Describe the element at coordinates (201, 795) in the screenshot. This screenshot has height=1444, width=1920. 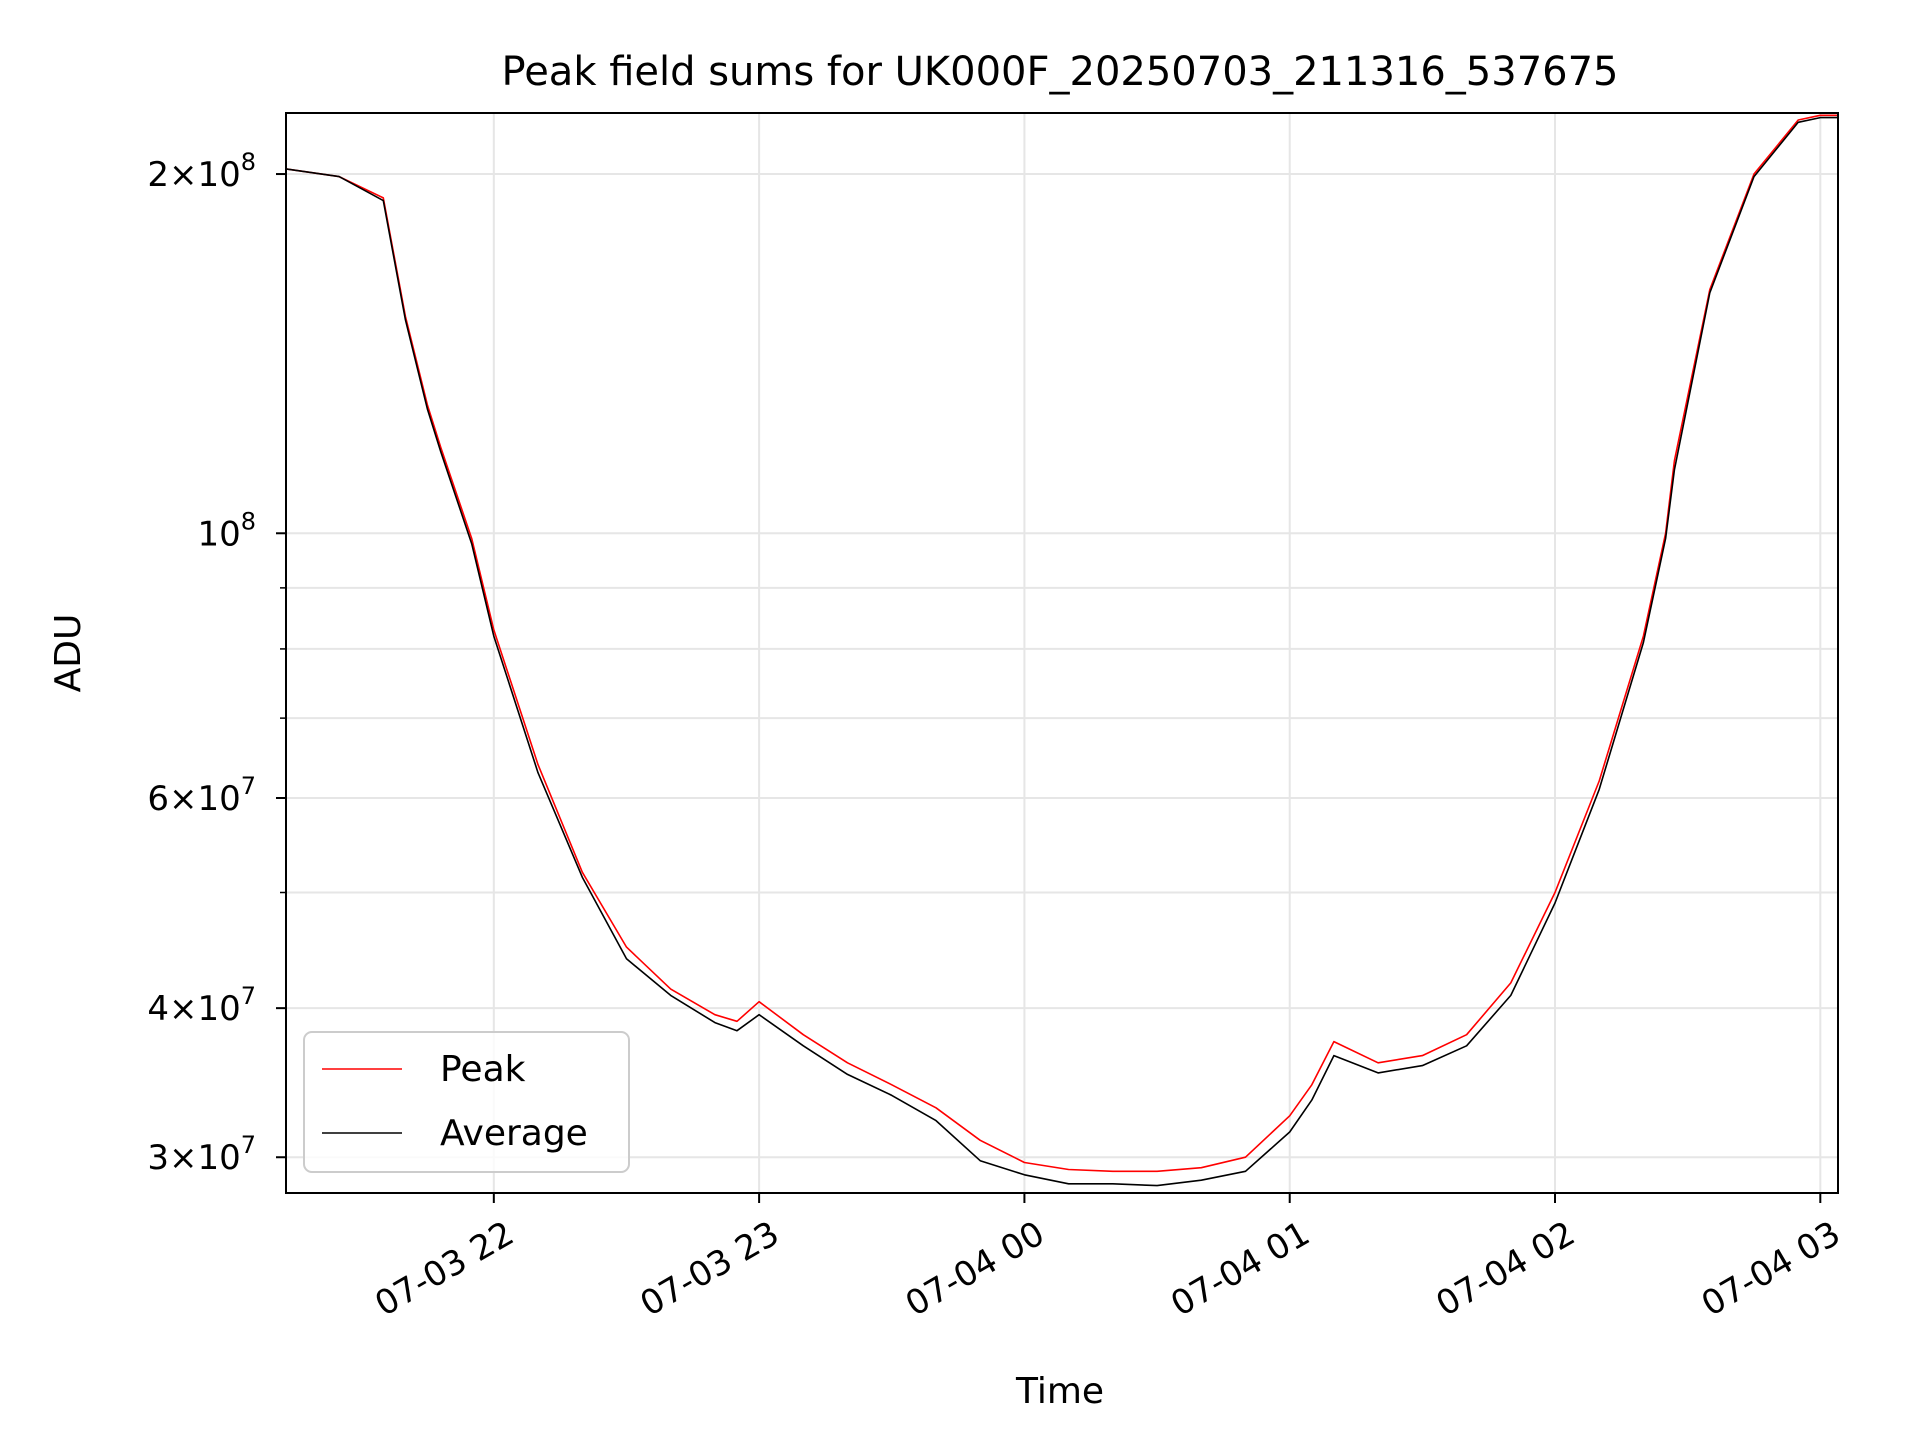
I see `y-tick-label: 6×107` at that location.